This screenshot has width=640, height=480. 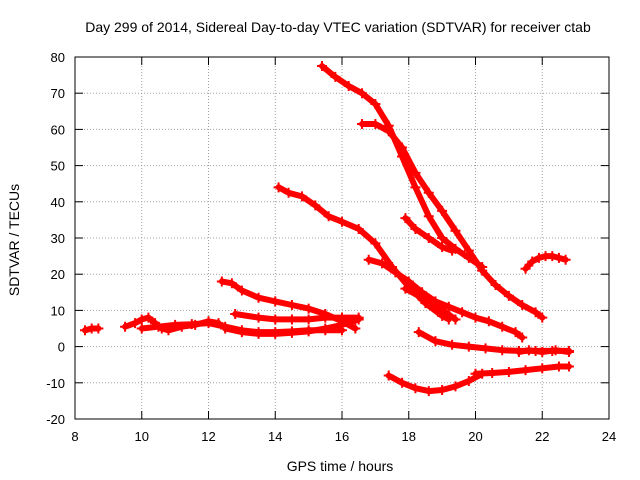 I want to click on series-line-arc-i, so click(x=452, y=221).